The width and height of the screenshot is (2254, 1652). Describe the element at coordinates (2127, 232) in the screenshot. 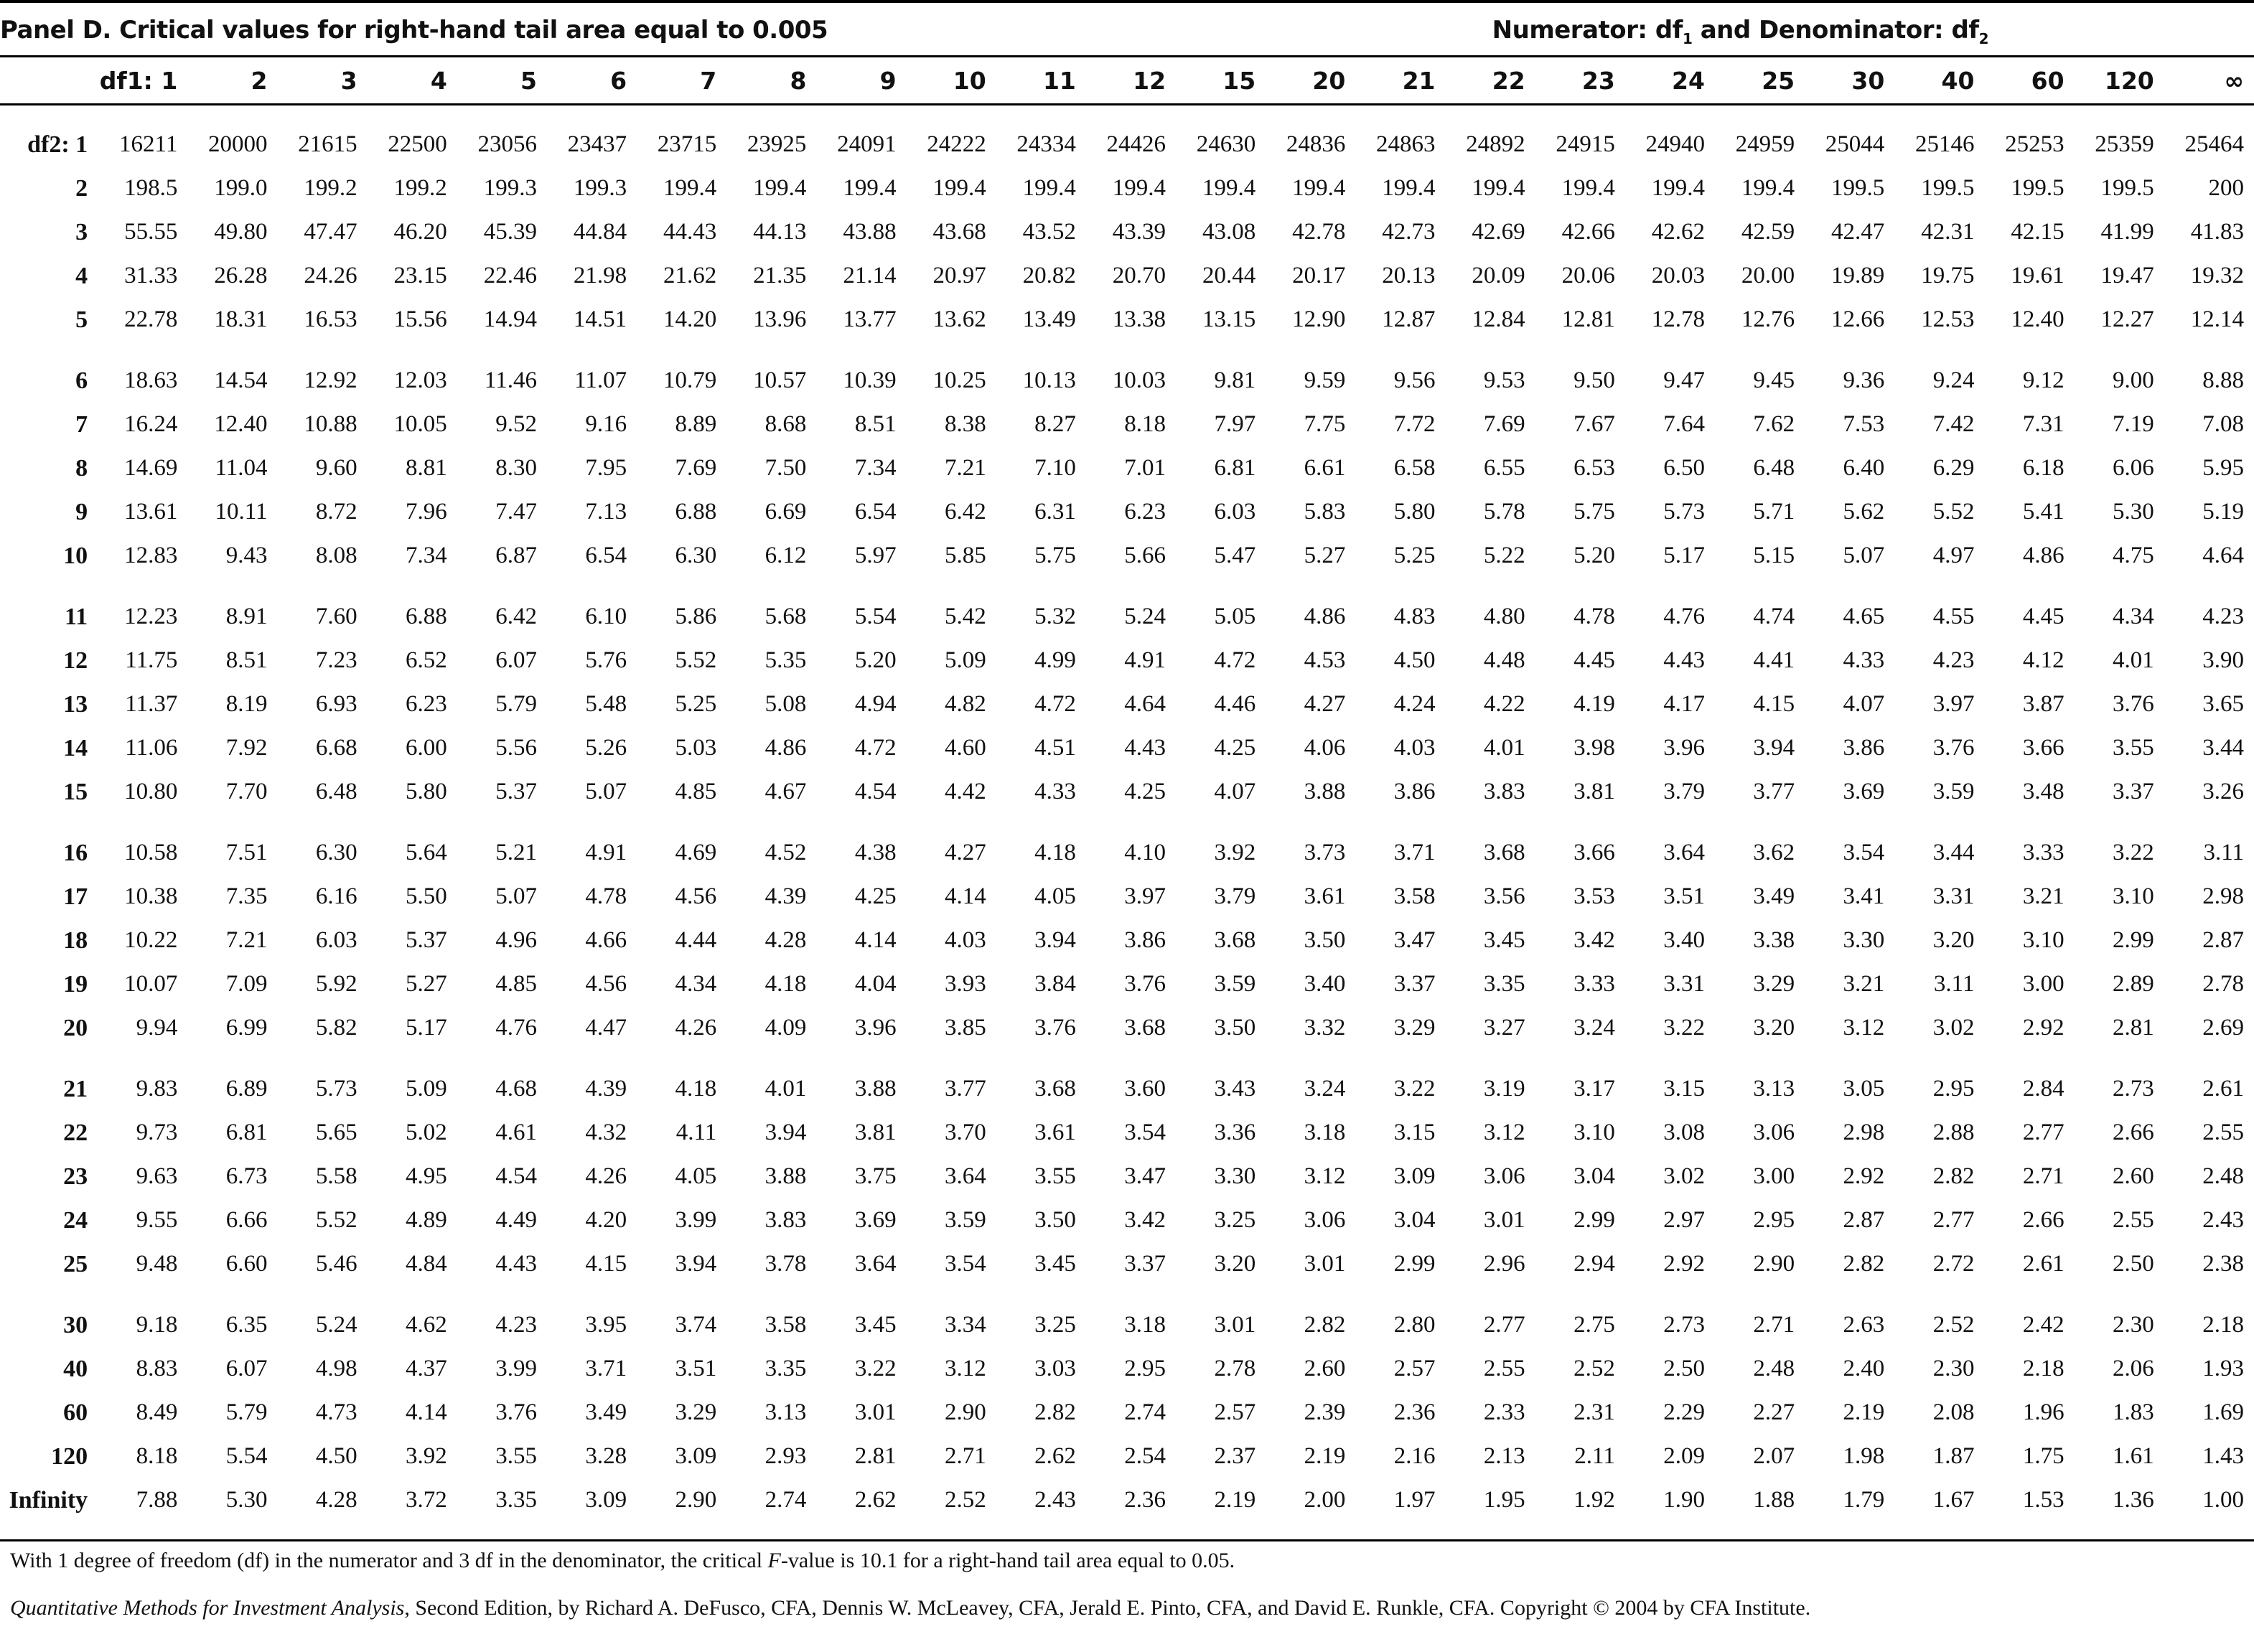

I see `table-cell: 41.99` at that location.